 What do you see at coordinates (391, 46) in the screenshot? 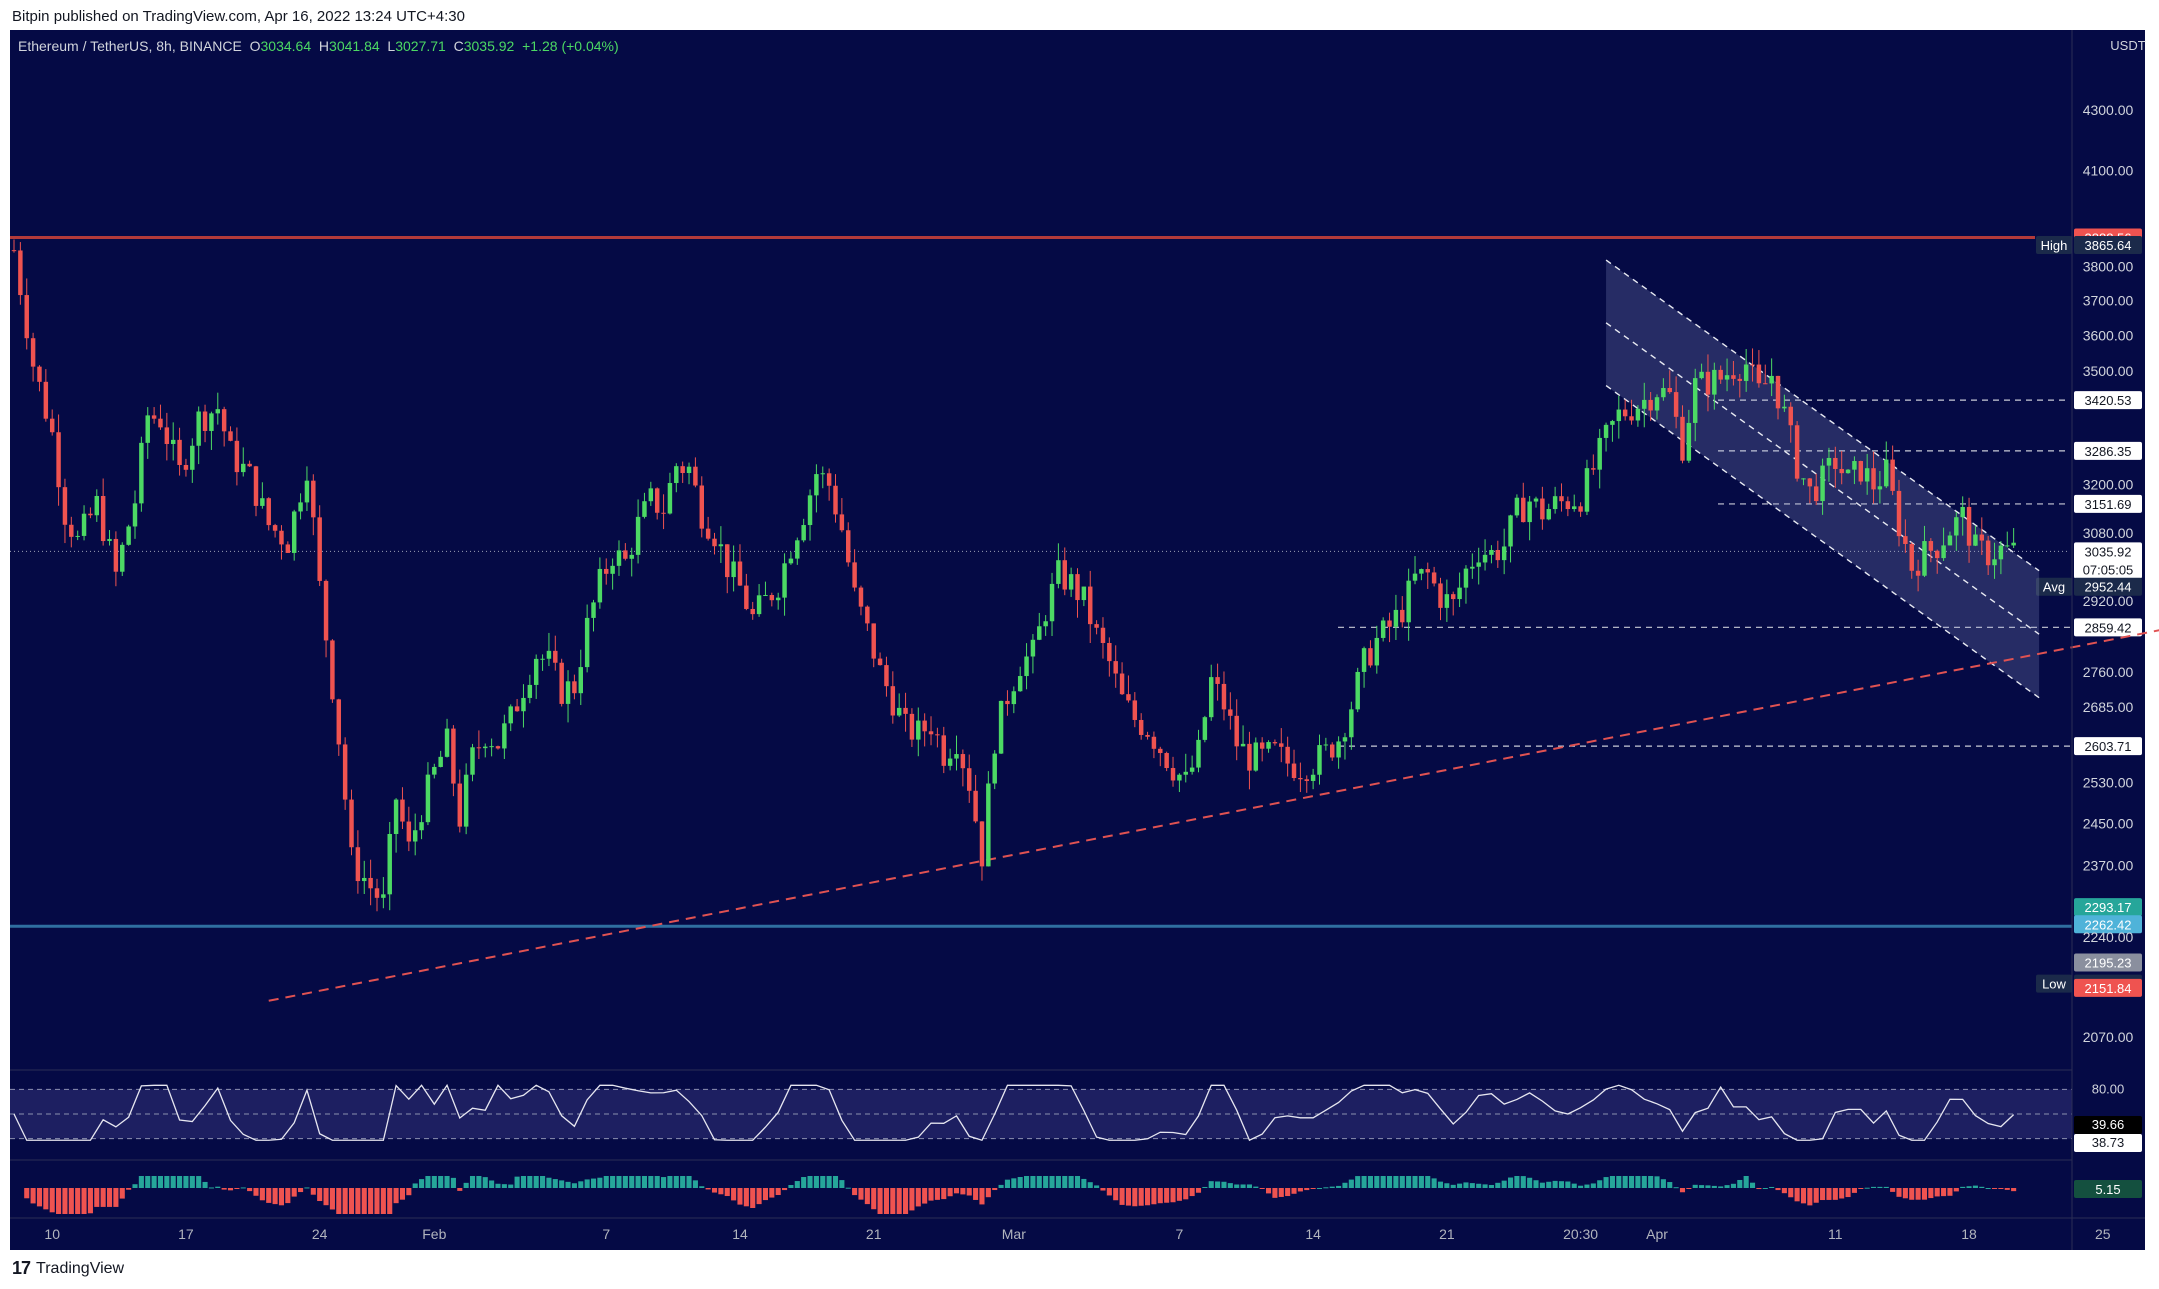
I see `low-label: L` at bounding box center [391, 46].